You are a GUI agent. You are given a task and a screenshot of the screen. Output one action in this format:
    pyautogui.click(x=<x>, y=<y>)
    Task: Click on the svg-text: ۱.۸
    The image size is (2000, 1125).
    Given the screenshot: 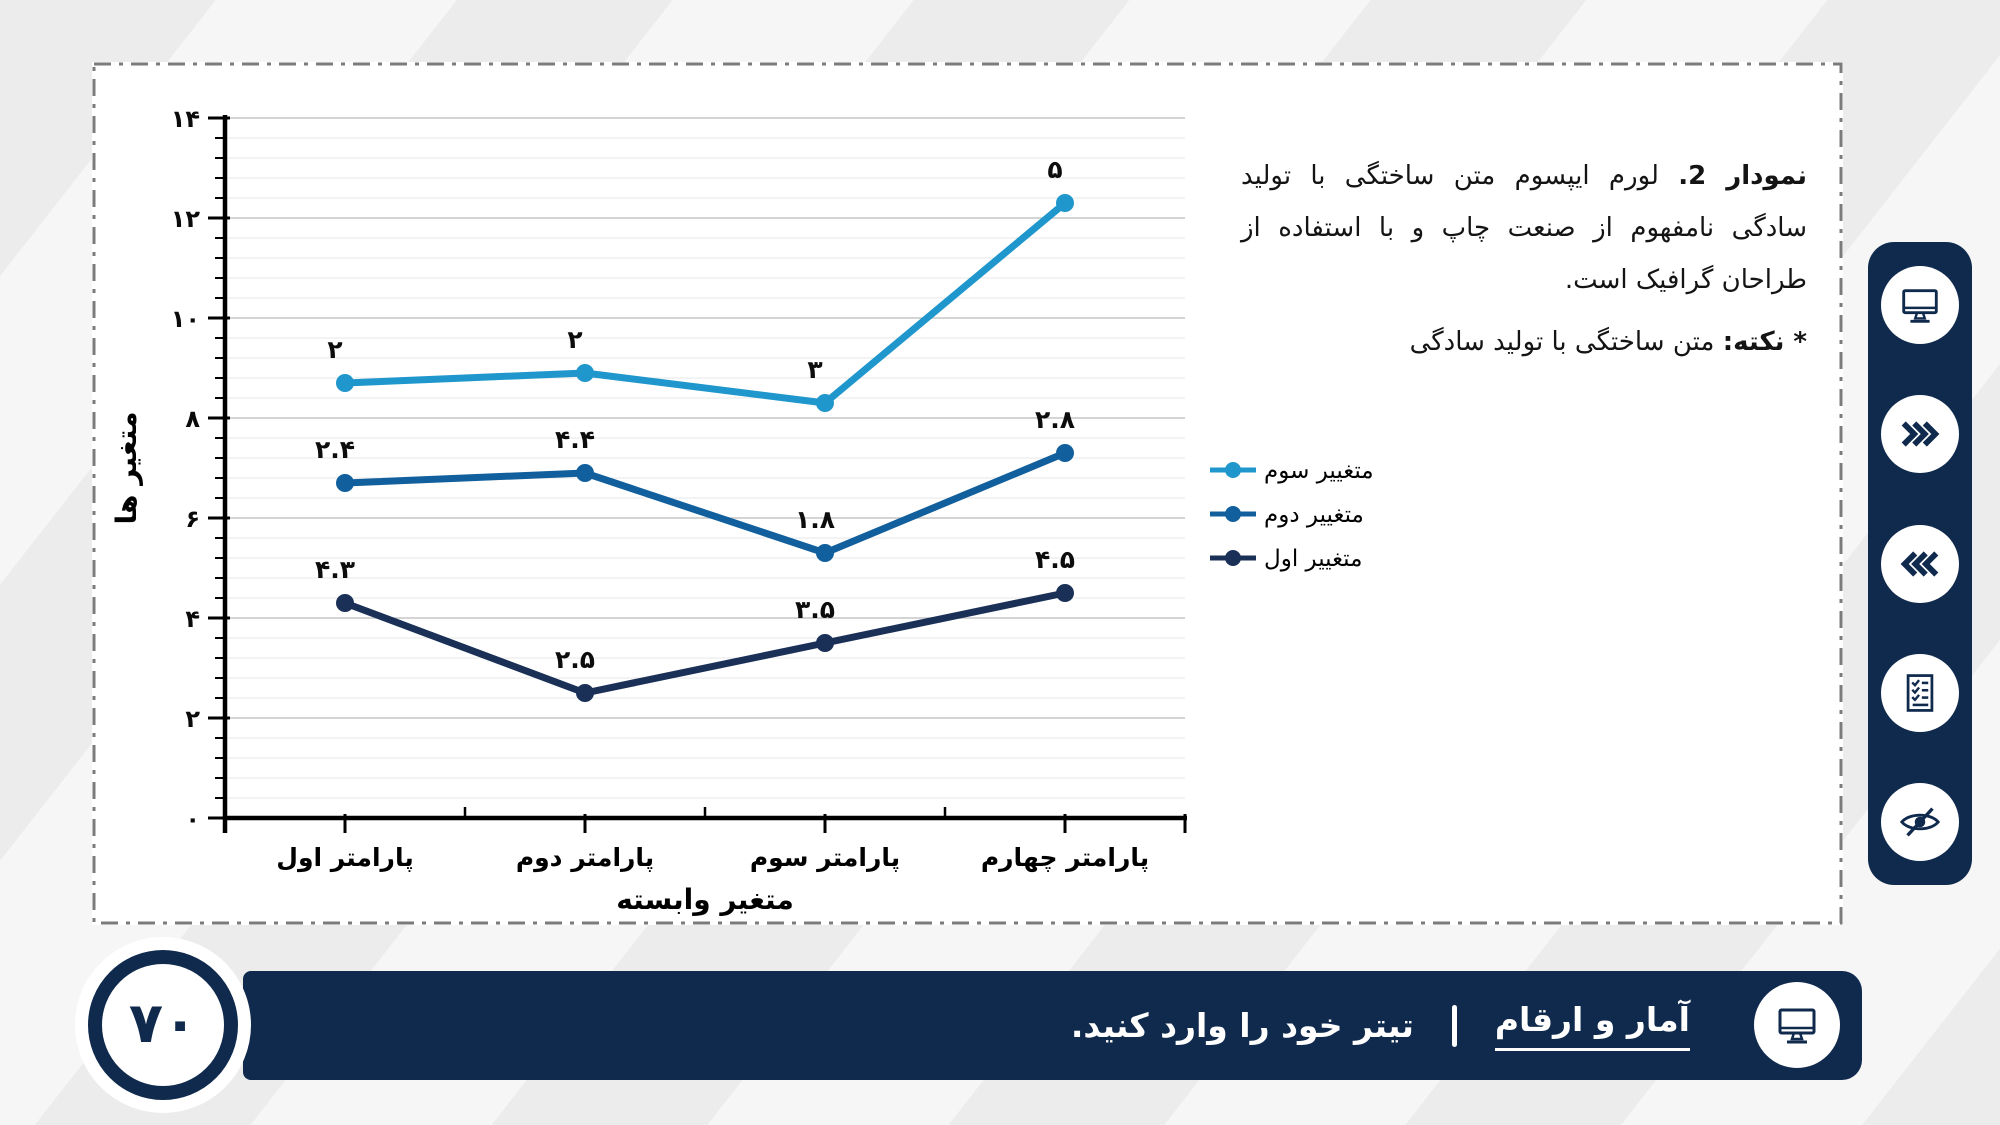 What is the action you would take?
    pyautogui.click(x=815, y=519)
    